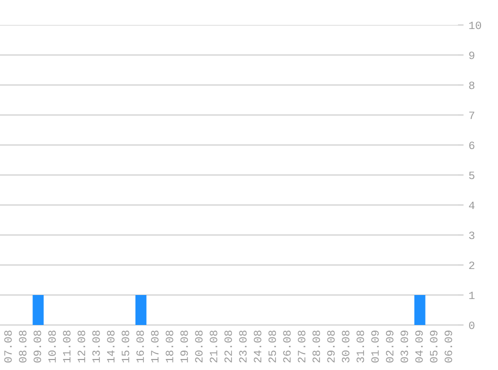 The width and height of the screenshot is (498, 370). Describe the element at coordinates (287, 346) in the screenshot. I see `x-tick-label: 26.08` at that location.